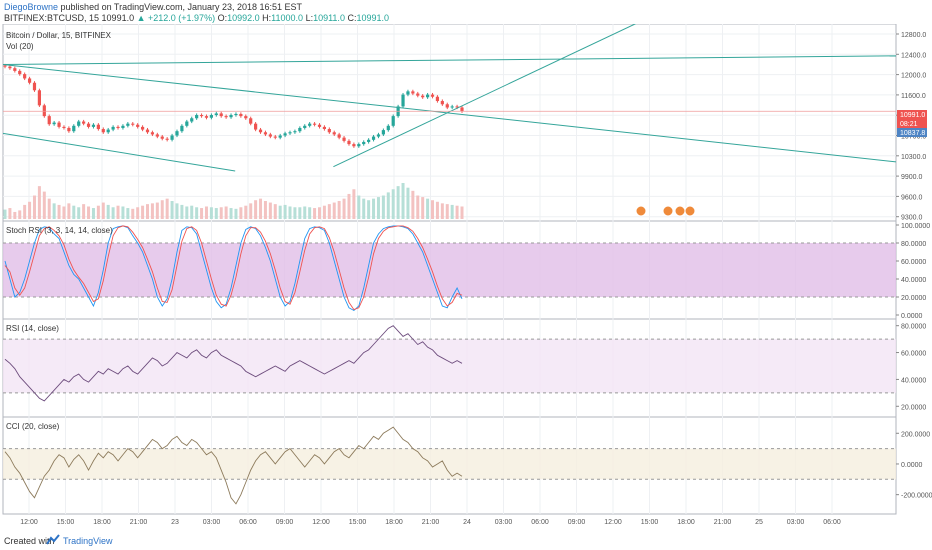 The height and width of the screenshot is (550, 932). I want to click on x-tick-label: 18:00, so click(102, 522).